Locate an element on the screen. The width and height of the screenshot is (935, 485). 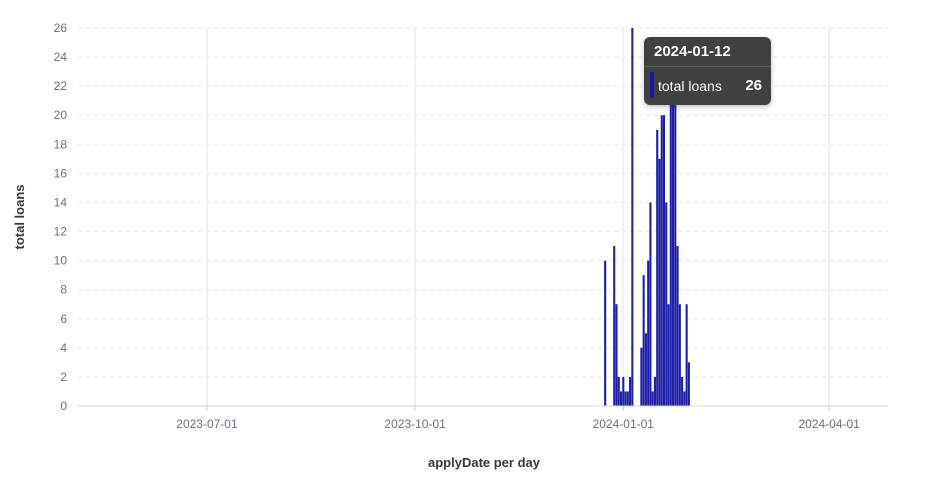
tooltip-date: 2024-01-12 is located at coordinates (707, 52).